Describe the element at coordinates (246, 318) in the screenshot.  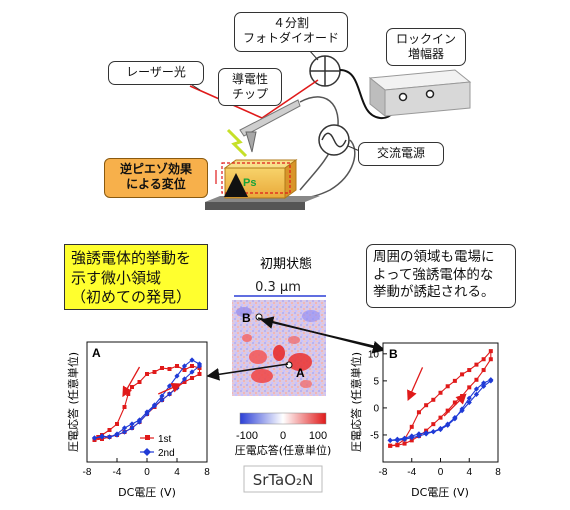
I see `point-b-label: B` at that location.